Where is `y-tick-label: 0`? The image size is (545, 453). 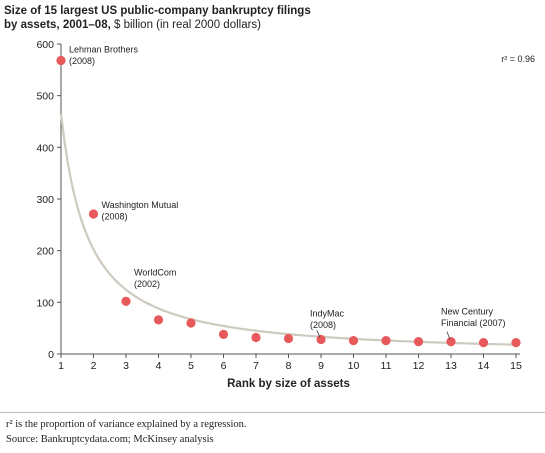
y-tick-label: 0 is located at coordinates (51, 355).